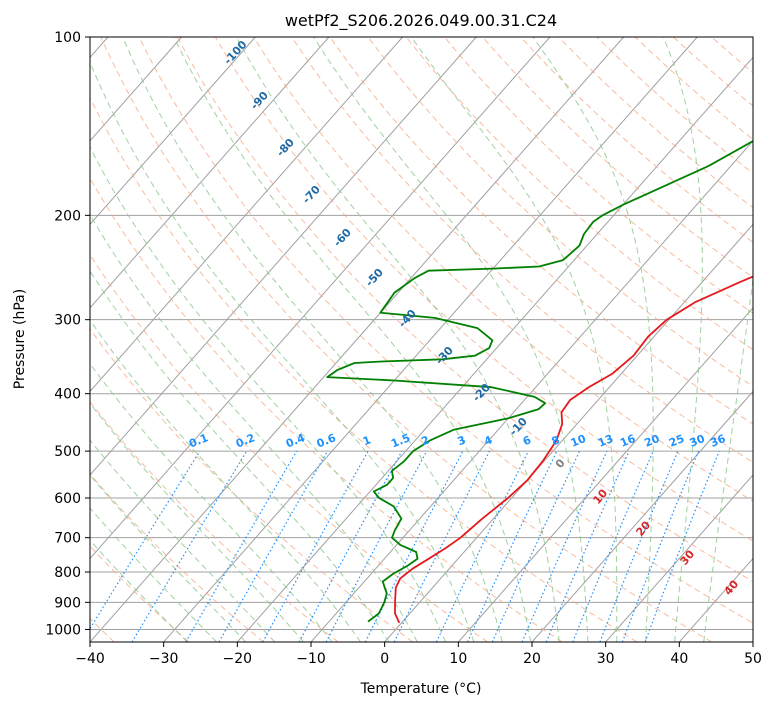 Image resolution: width=775 pixels, height=708 pixels. What do you see at coordinates (67, 603) in the screenshot?
I see `y-tick-label: 900` at bounding box center [67, 603].